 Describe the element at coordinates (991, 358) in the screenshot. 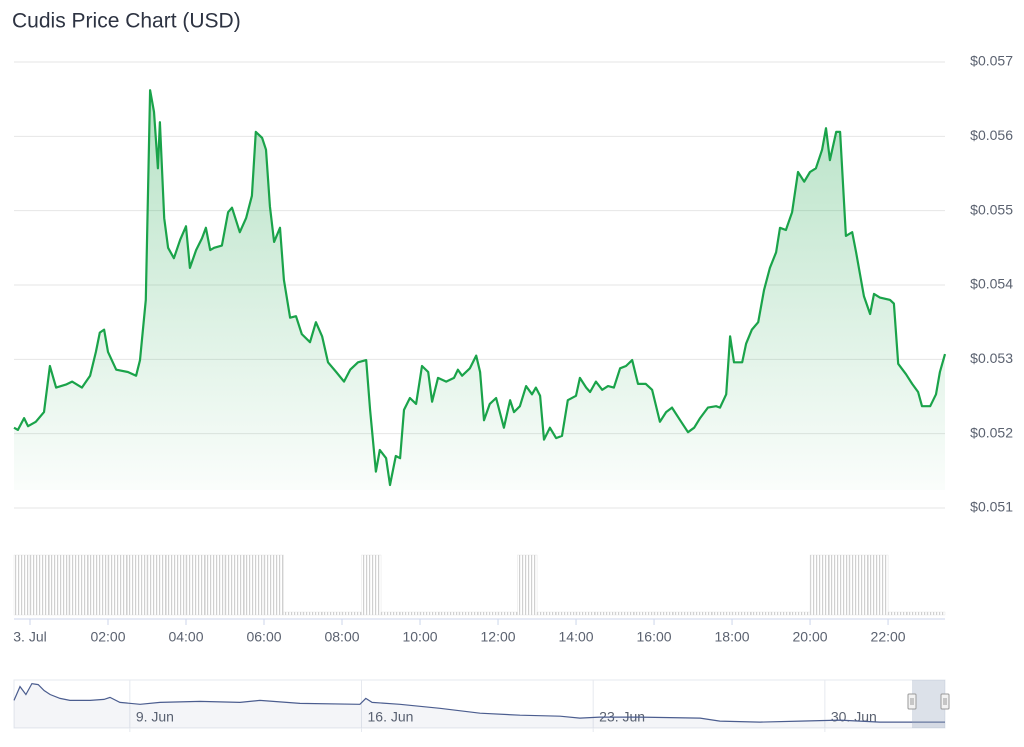

I see `y-tick-label: $0.053` at that location.